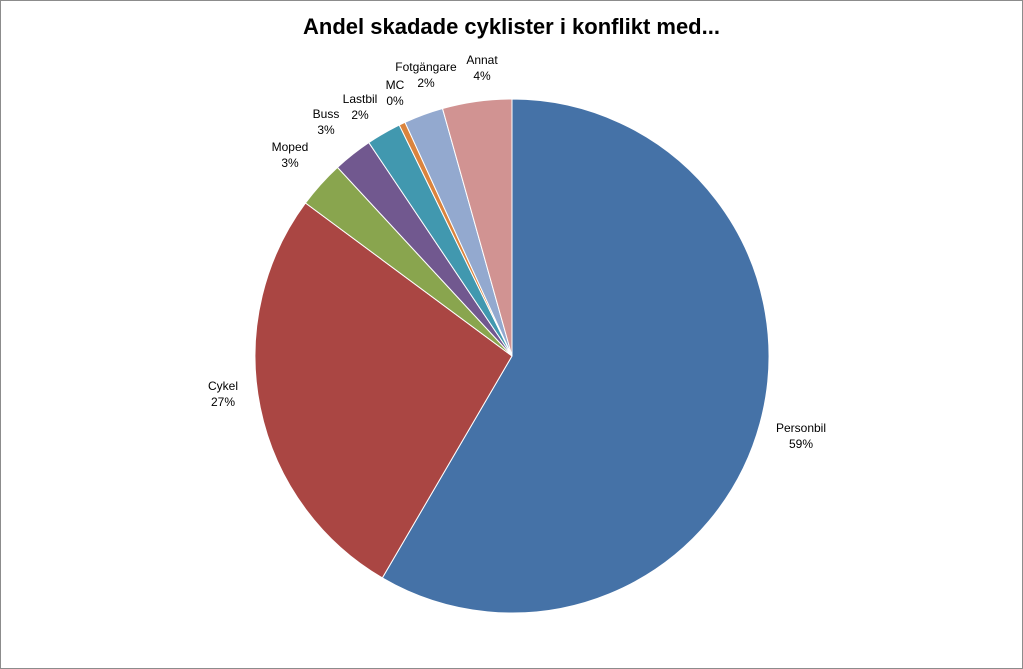 The width and height of the screenshot is (1023, 669). I want to click on slice-value-label-buss: 3%, so click(326, 130).